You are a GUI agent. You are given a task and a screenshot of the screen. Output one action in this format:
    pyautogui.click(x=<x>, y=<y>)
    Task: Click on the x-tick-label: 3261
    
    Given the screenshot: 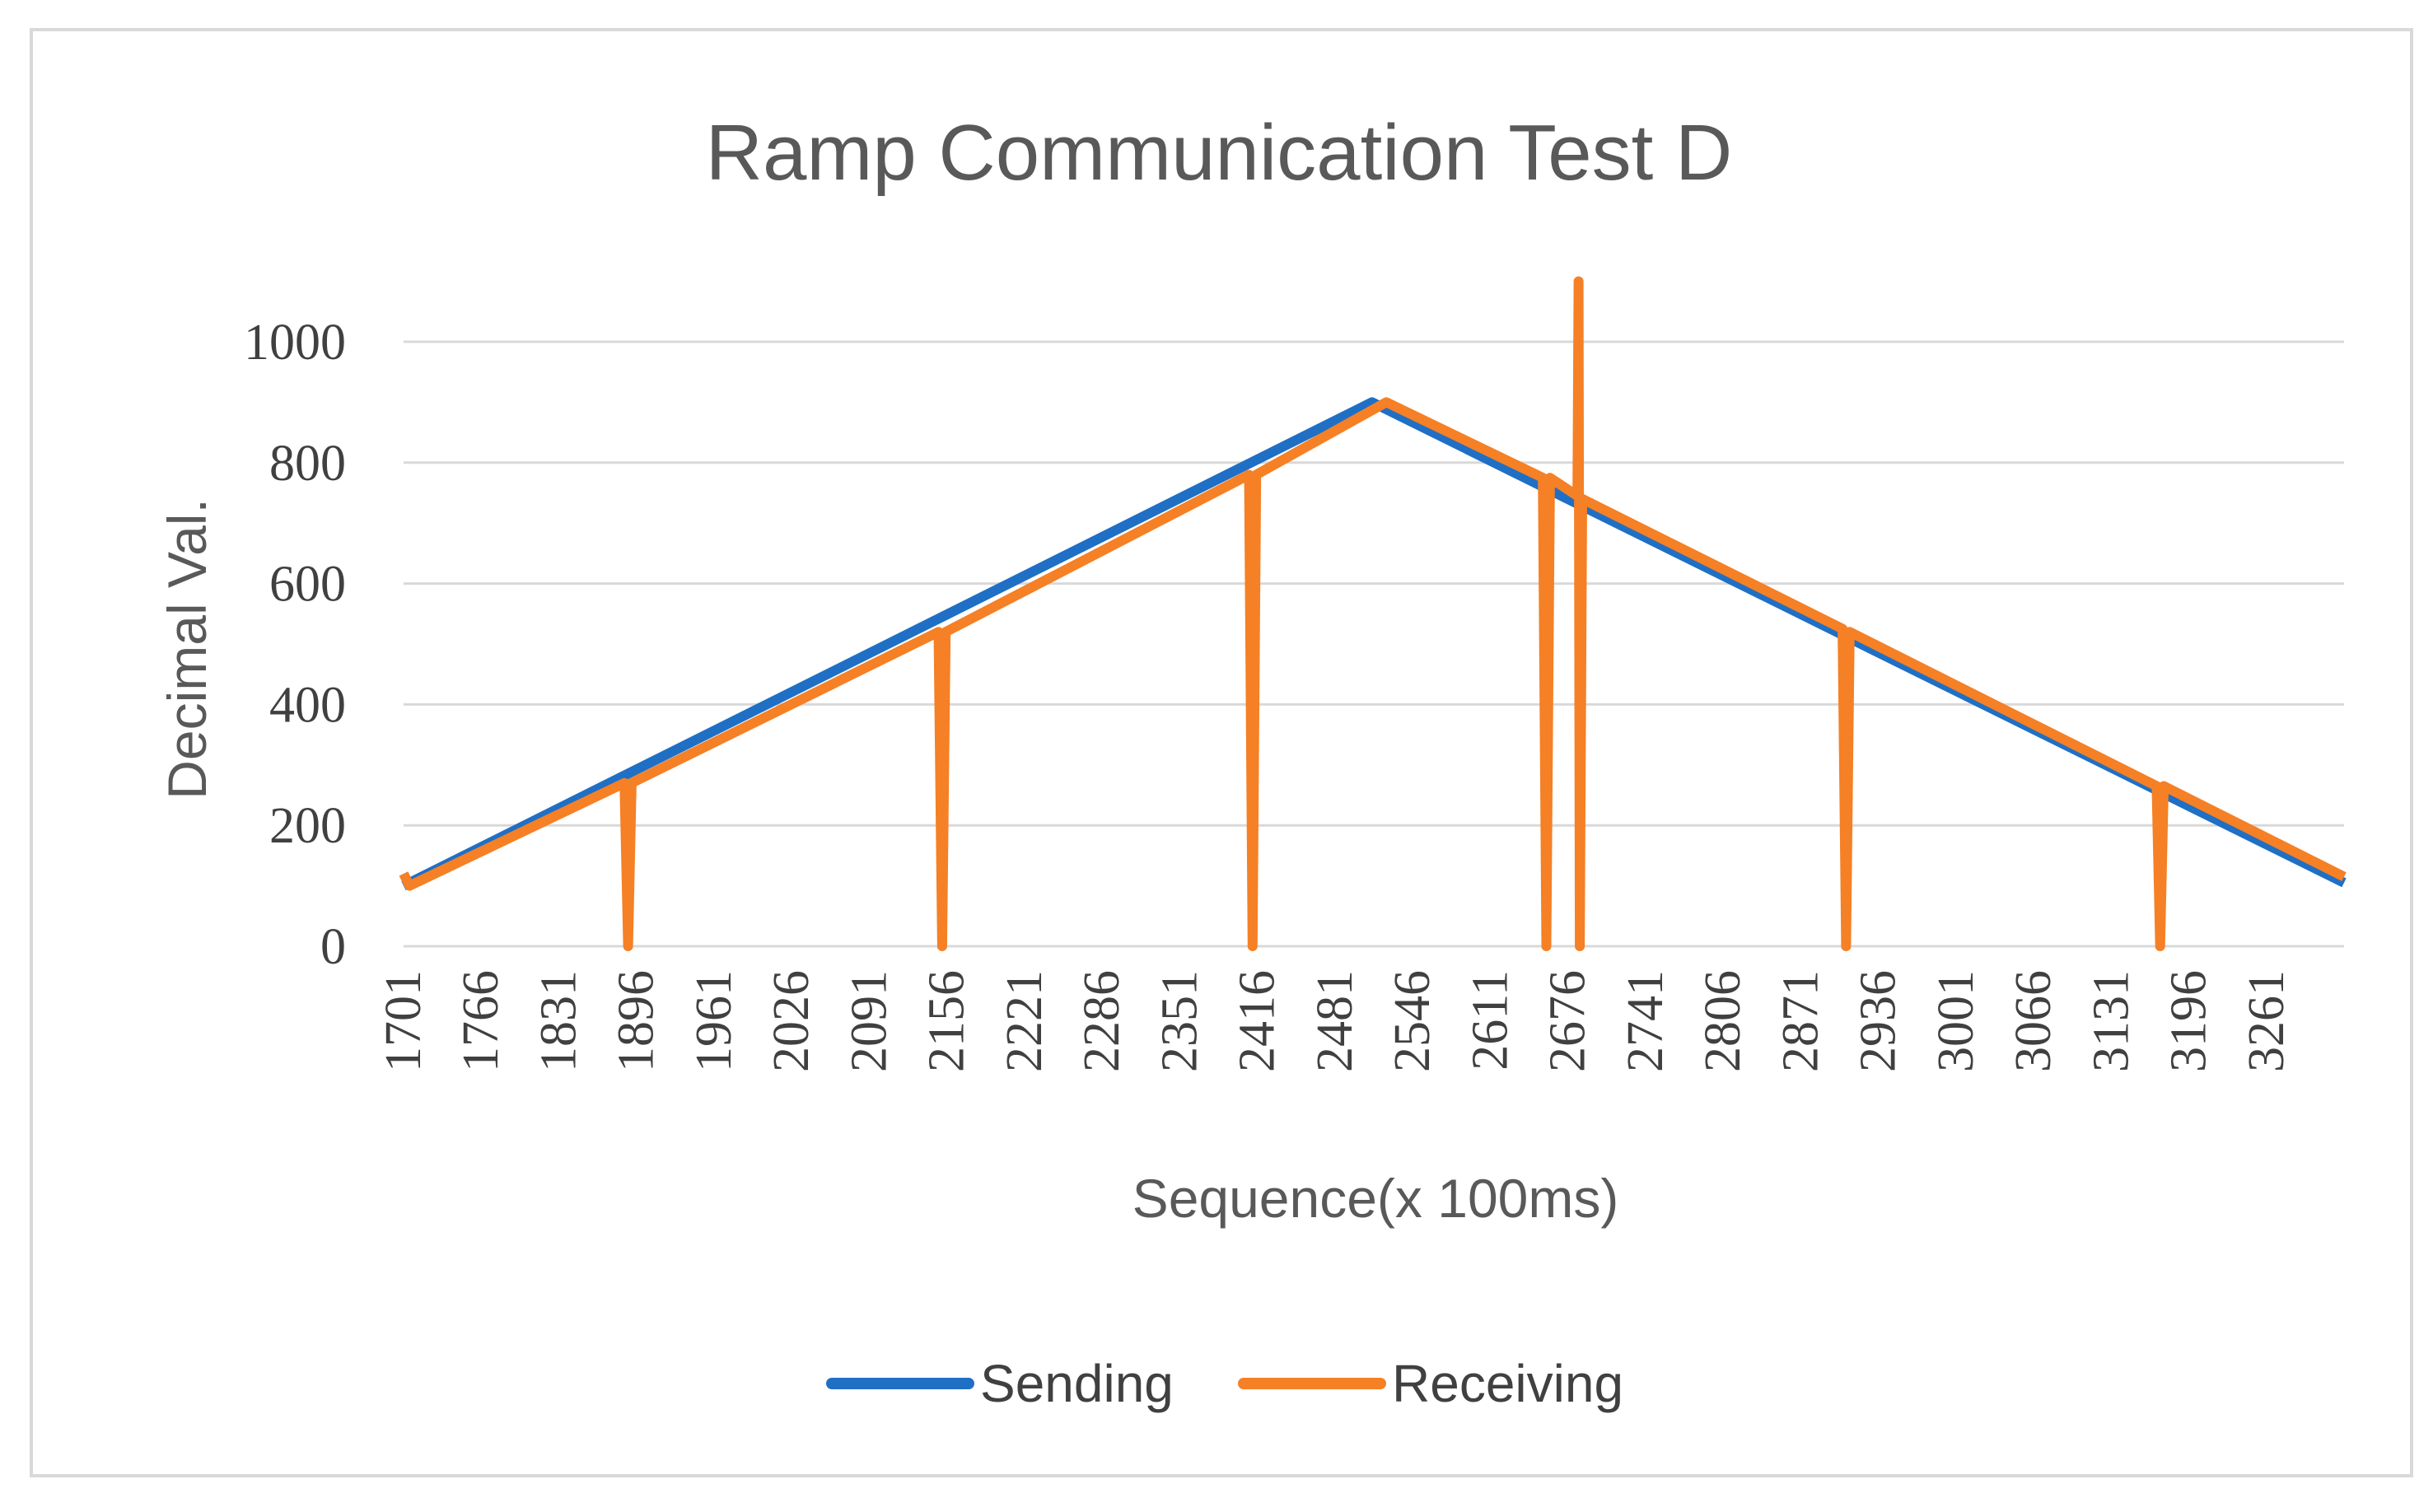 What is the action you would take?
    pyautogui.click(x=2267, y=1021)
    